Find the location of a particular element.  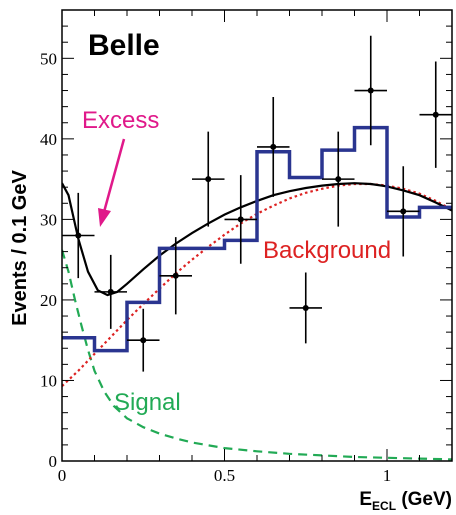

y-tick-label: 0 is located at coordinates (53, 461).